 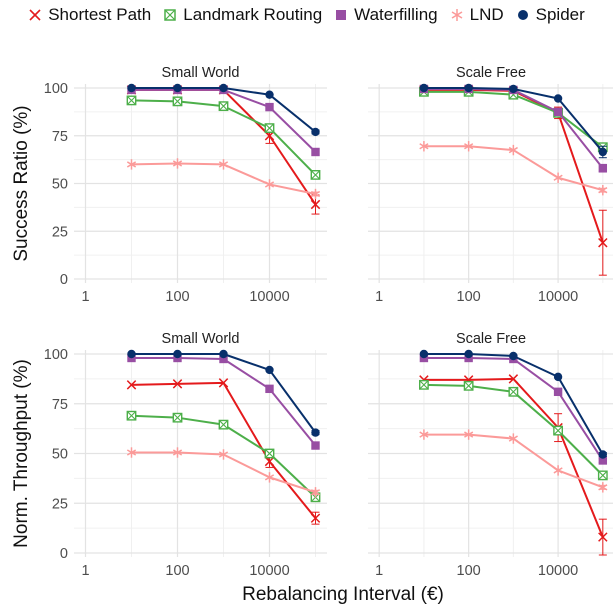 I want to click on x-axis-title: Rebalancing Interval (€), so click(x=343, y=594).